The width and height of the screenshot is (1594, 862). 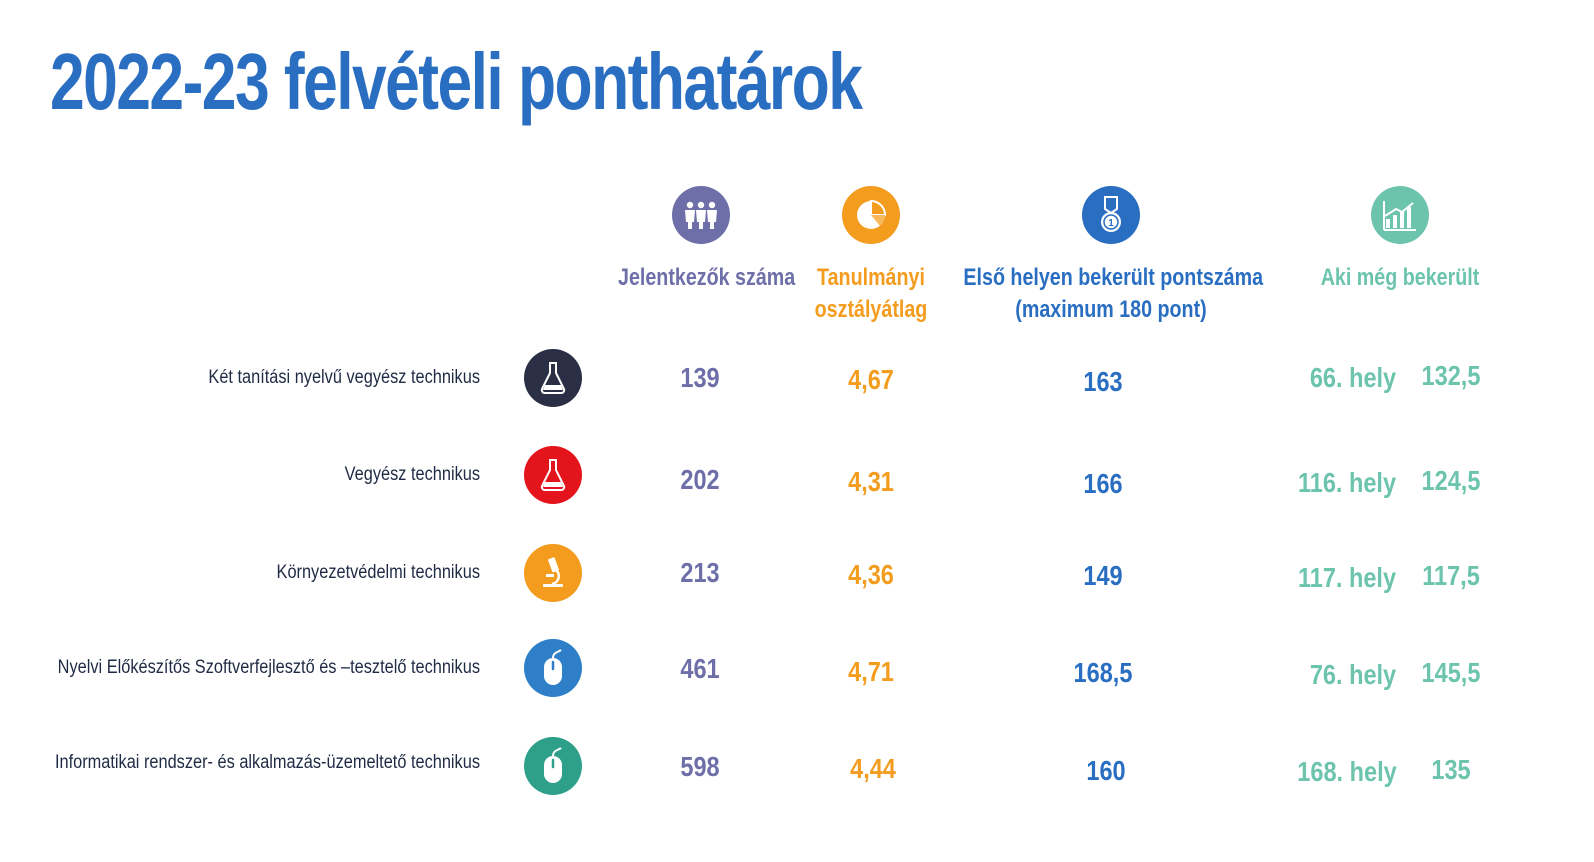 What do you see at coordinates (1111, 309) in the screenshot?
I see `header-first-line2: (maximum 180 pont)` at bounding box center [1111, 309].